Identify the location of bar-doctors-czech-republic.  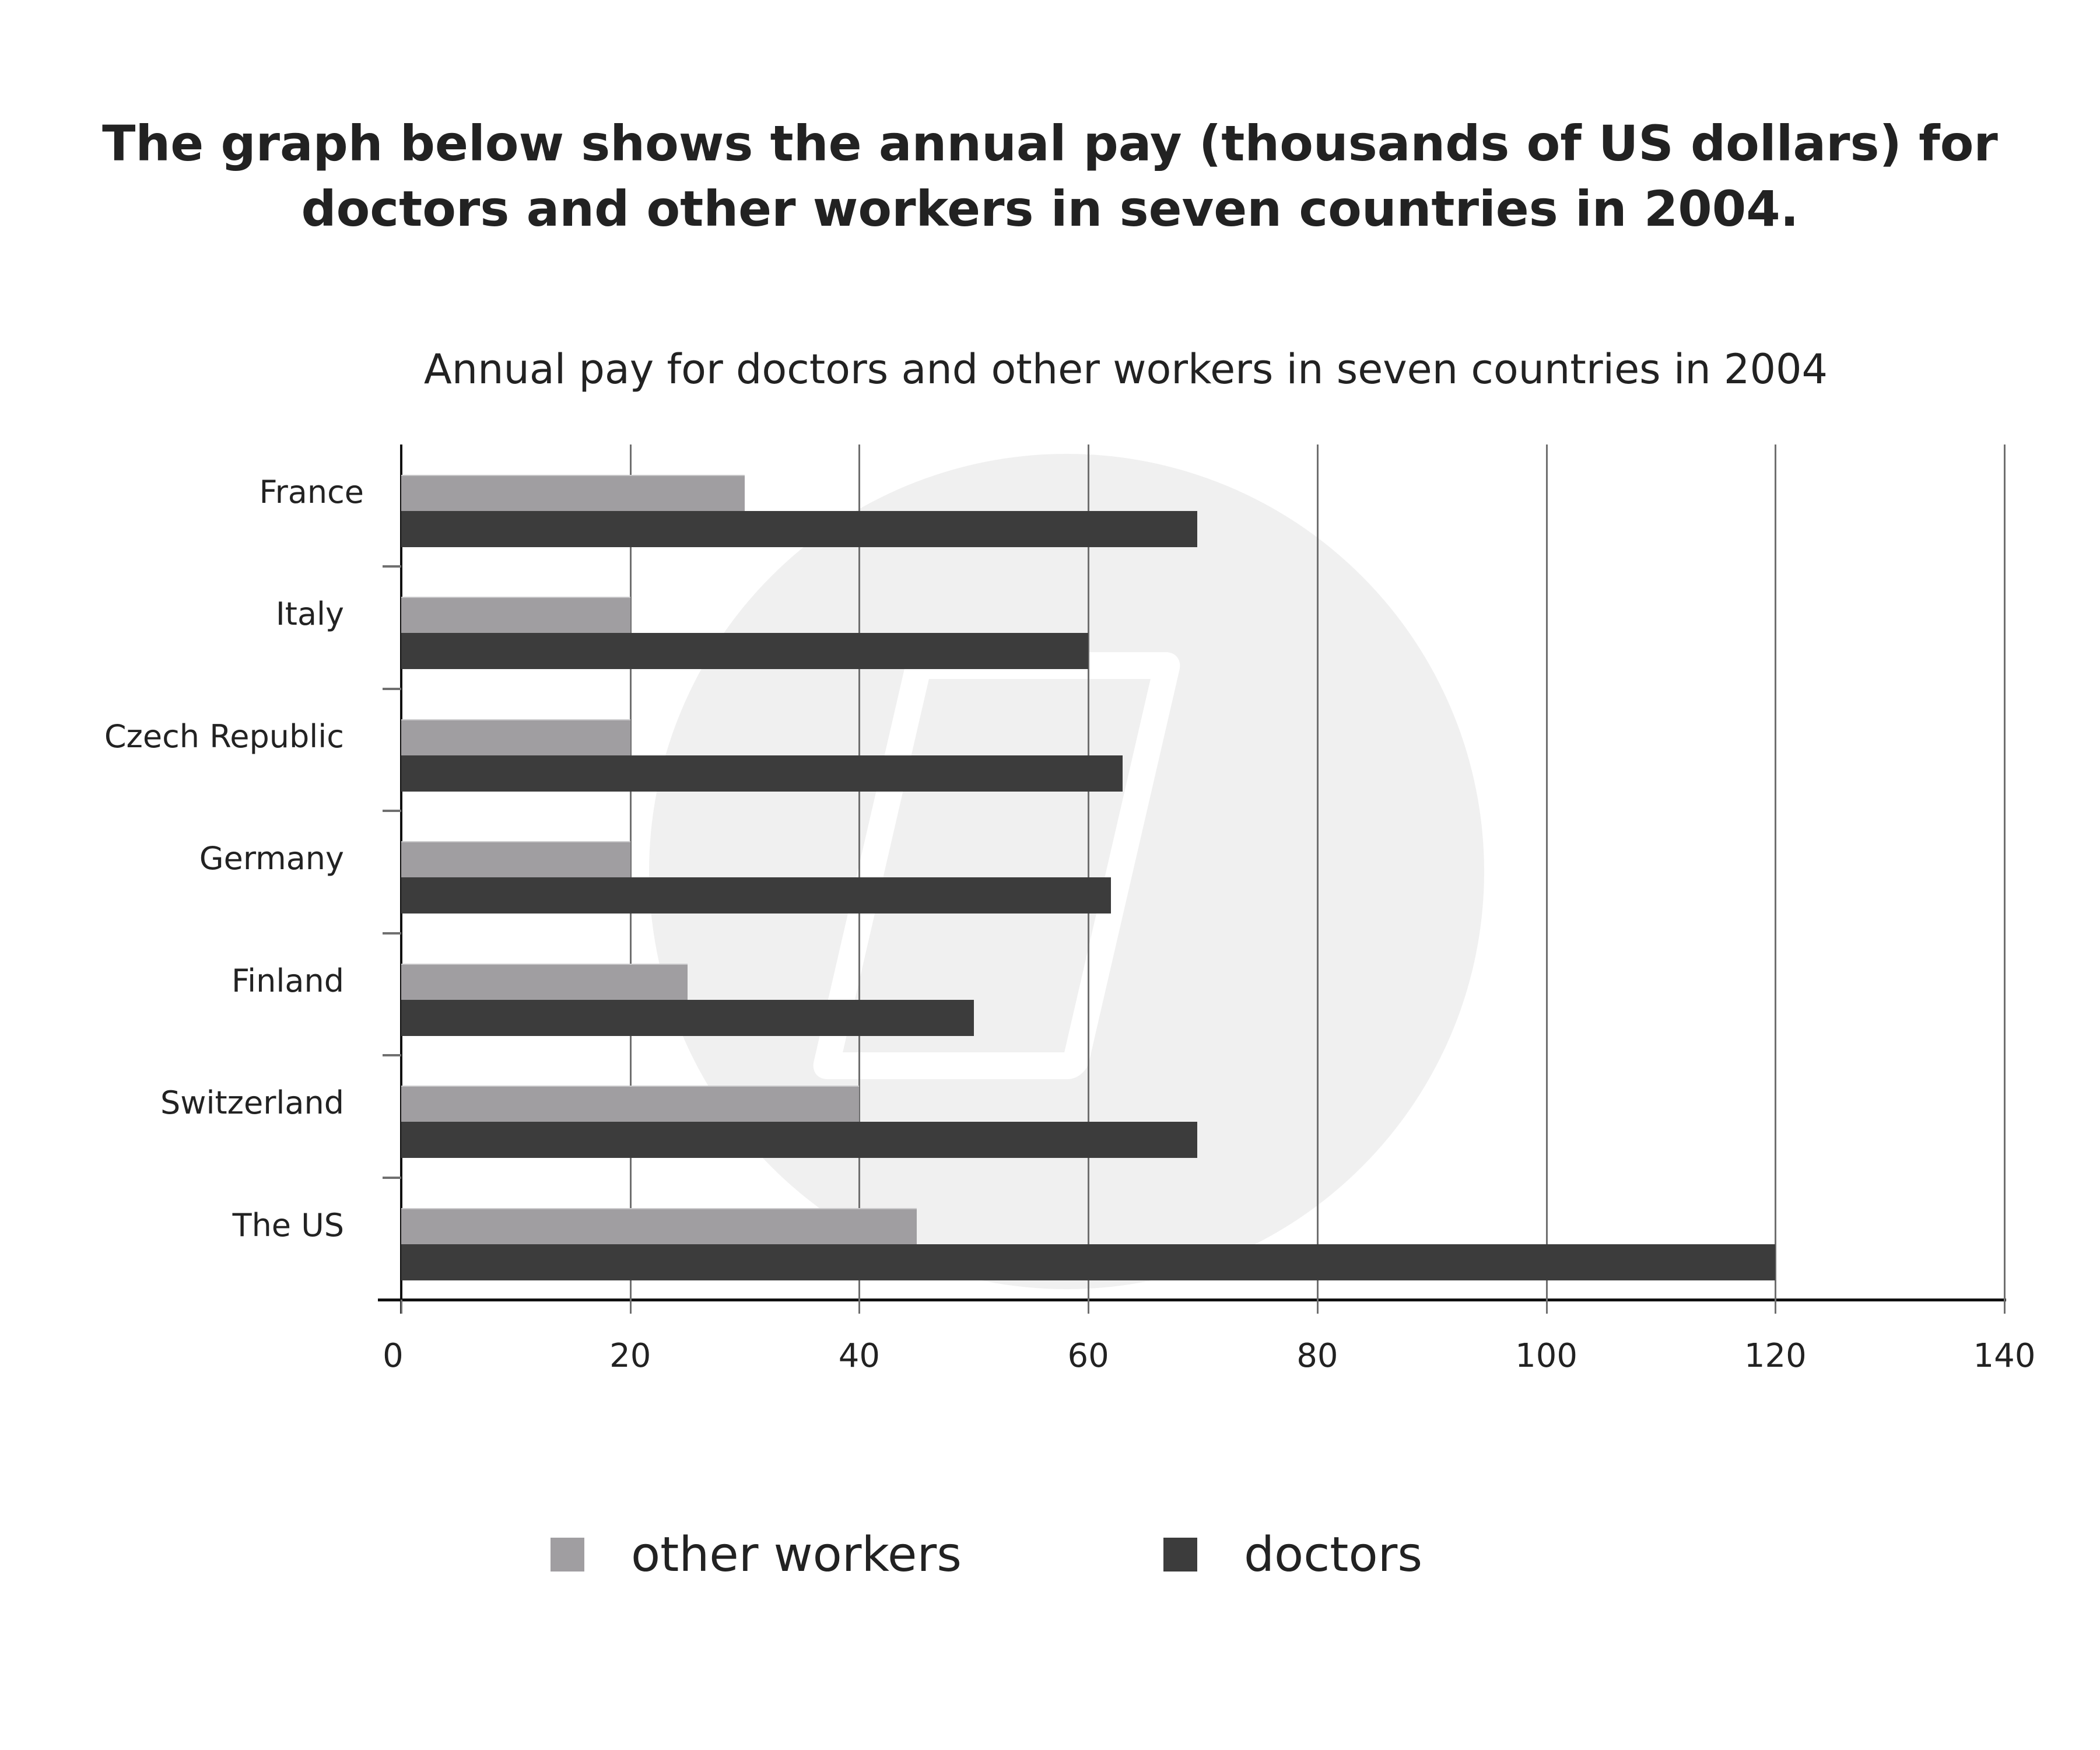
(762, 773).